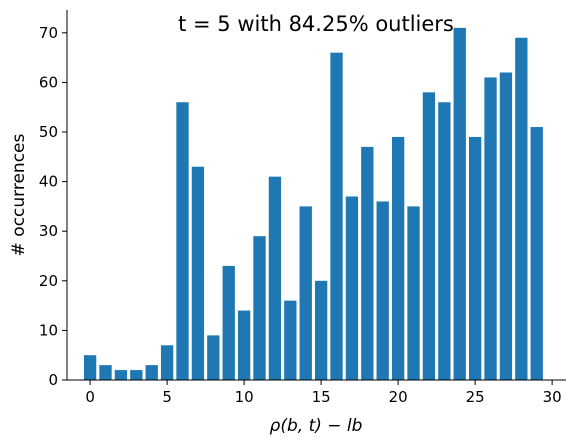  I want to click on y-tick-label: 60, so click(48, 82).